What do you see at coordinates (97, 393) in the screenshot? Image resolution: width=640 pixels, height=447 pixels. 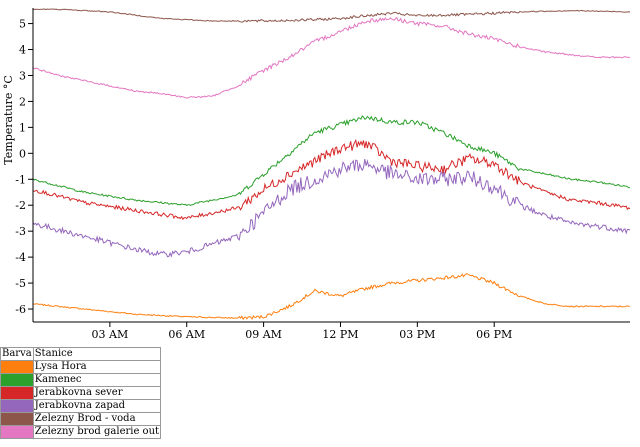 I see `legend-station-name: Jerabkovna sever` at bounding box center [97, 393].